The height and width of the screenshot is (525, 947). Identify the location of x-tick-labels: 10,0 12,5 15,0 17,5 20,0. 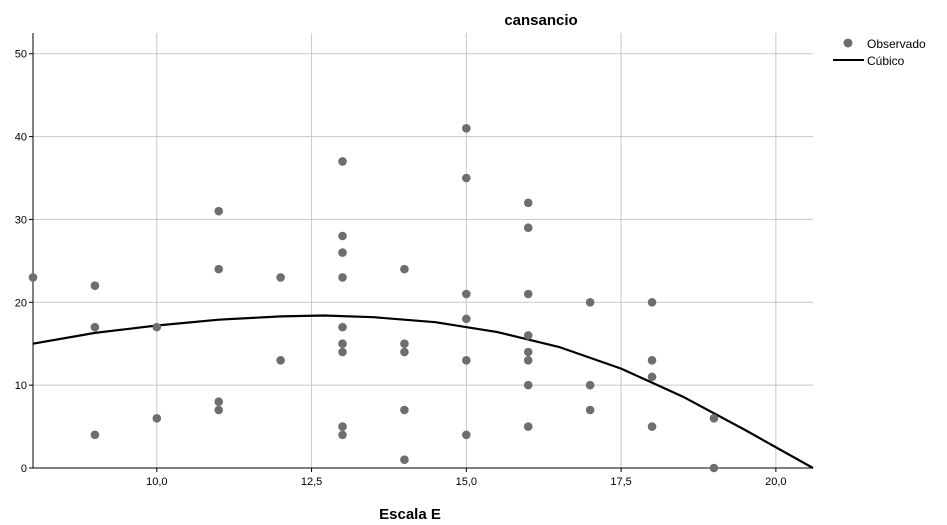
(466, 482).